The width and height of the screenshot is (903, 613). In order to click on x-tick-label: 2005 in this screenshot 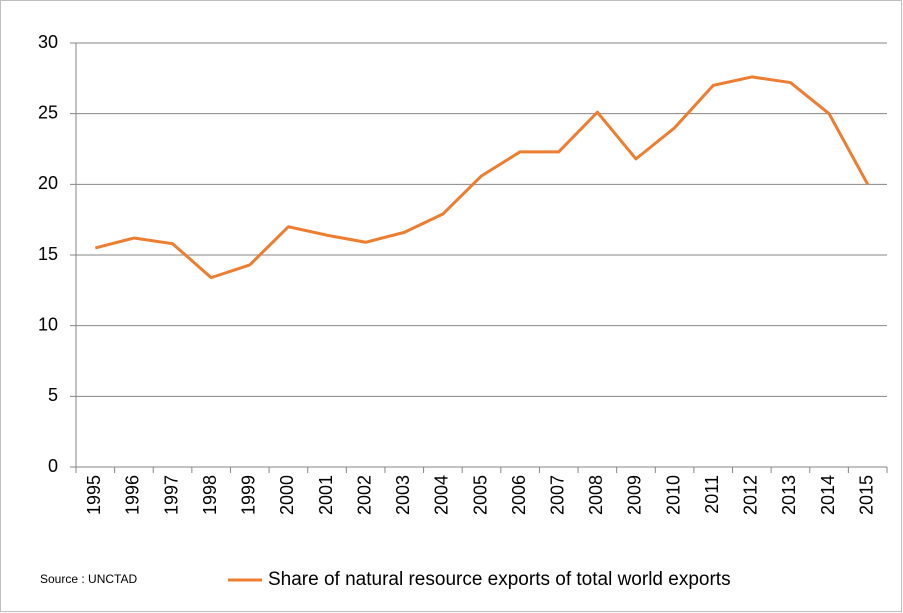, I will do `click(480, 495)`.